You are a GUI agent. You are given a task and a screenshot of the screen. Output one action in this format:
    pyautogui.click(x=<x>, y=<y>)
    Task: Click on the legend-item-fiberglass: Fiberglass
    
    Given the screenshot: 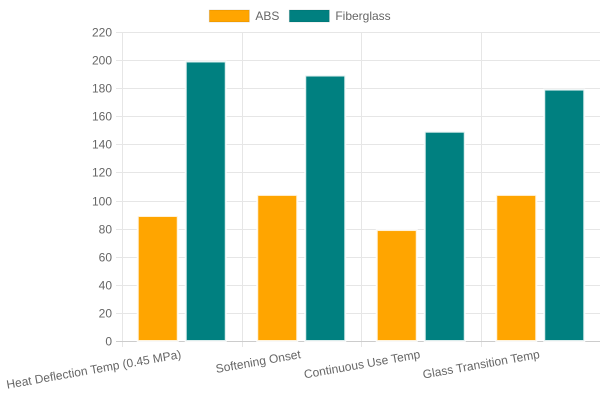 What is the action you would take?
    pyautogui.click(x=339, y=16)
    